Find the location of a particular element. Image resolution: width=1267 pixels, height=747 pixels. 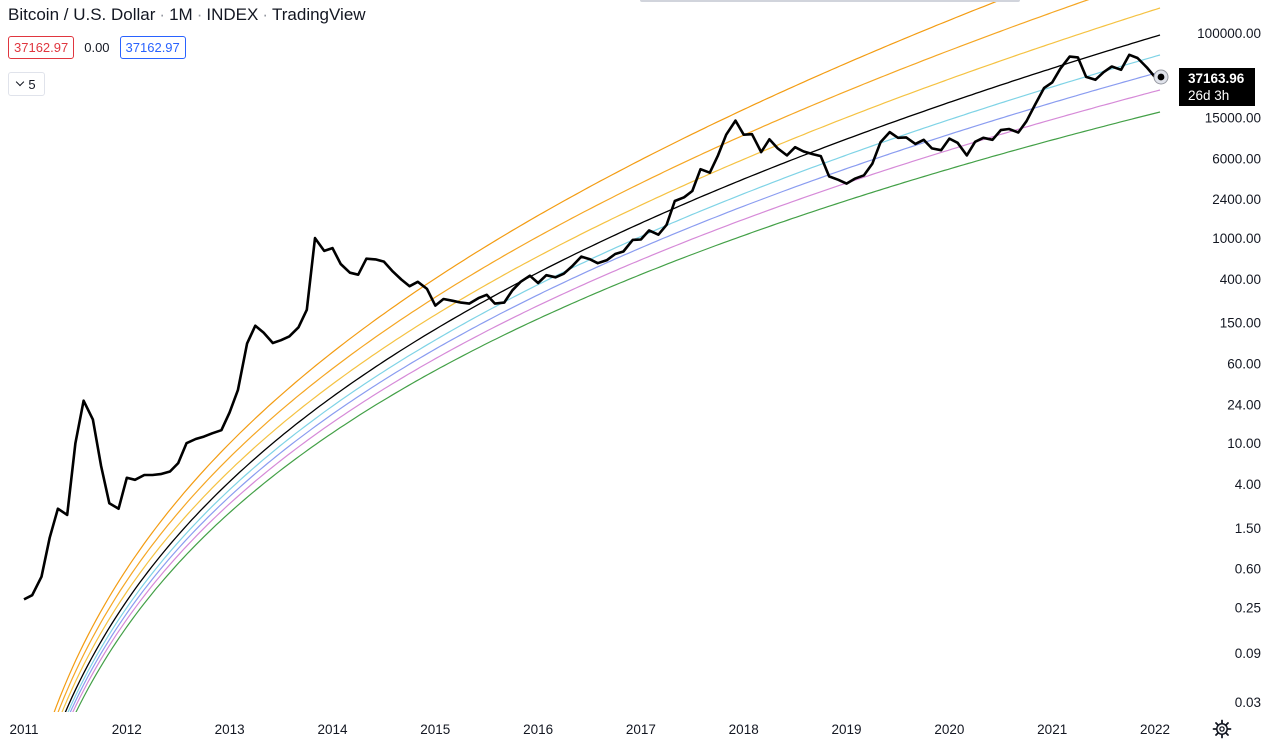

y-tick-label: 1.50 is located at coordinates (1248, 528).